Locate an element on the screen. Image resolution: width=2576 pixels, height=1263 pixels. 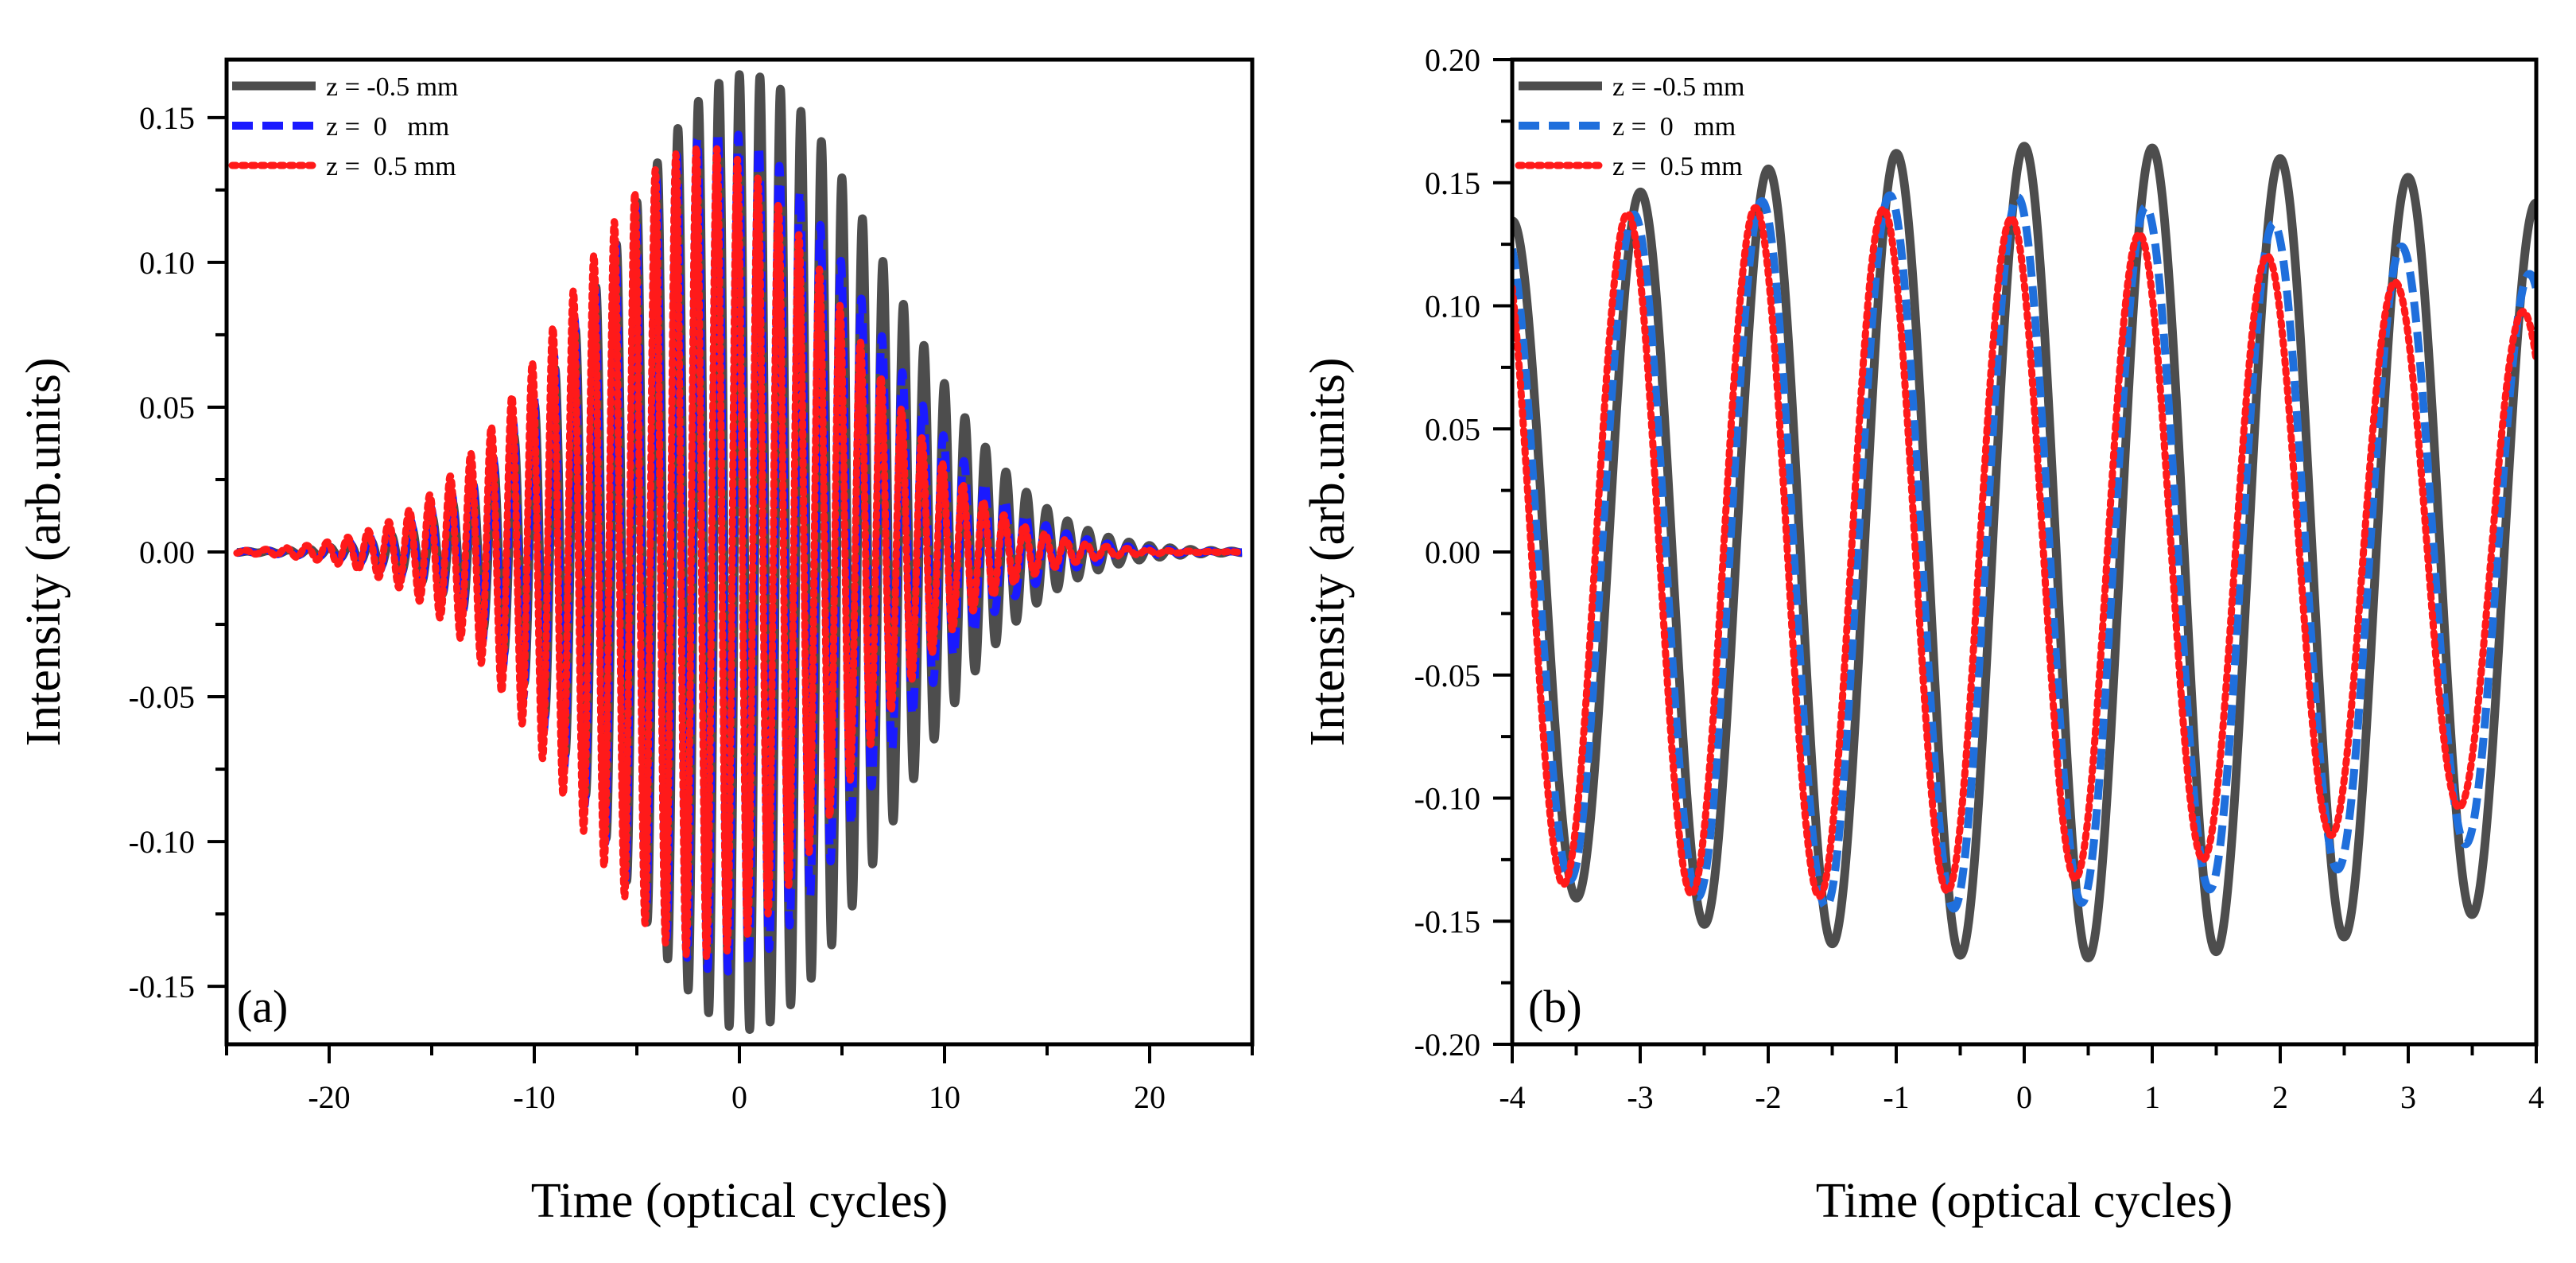
x-tick-label: 2 is located at coordinates (2280, 1097).